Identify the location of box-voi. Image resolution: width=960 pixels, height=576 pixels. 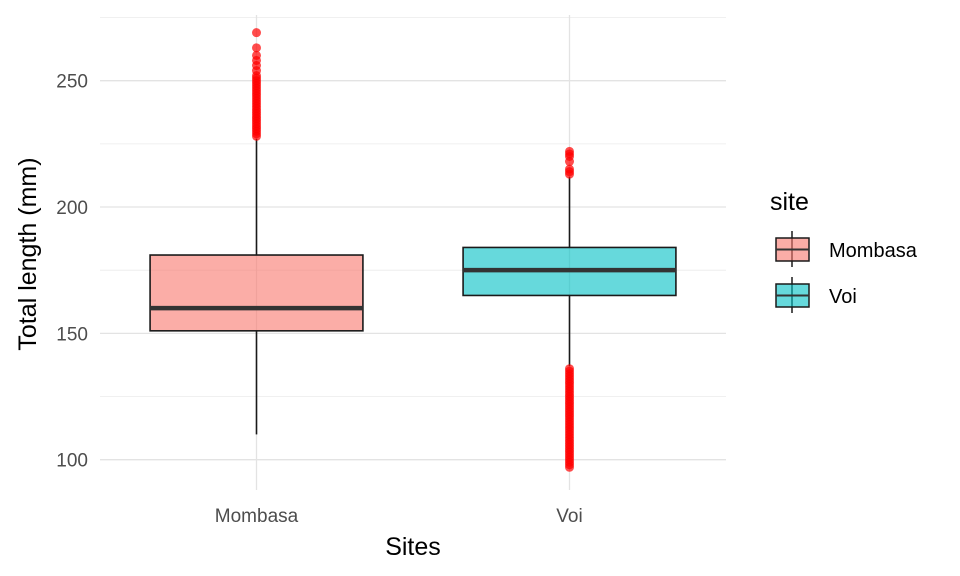
(569, 271).